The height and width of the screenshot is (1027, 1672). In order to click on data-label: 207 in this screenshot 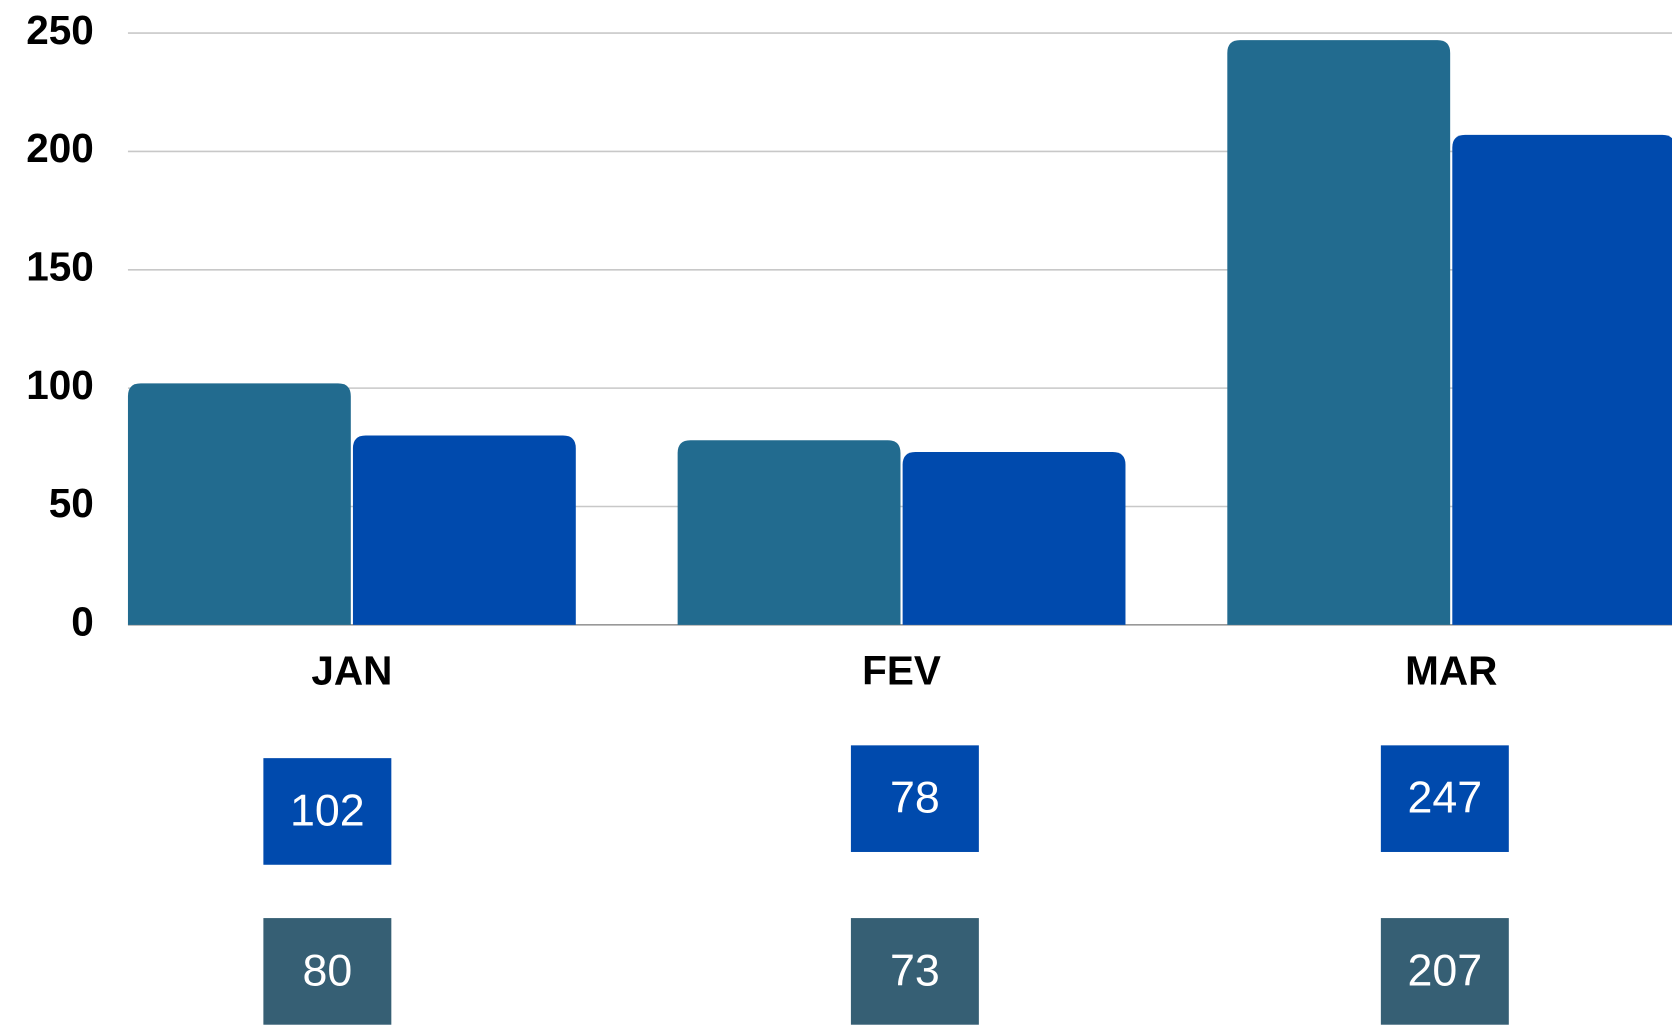, I will do `click(1444, 970)`.